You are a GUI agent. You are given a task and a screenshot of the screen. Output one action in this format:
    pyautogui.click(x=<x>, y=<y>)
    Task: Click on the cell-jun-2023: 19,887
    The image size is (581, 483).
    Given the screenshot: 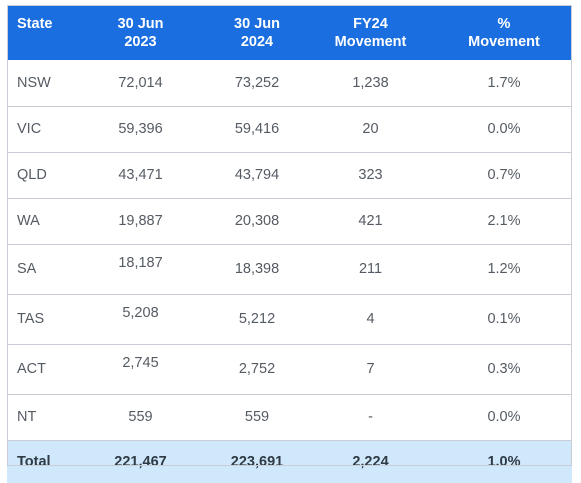 What is the action you would take?
    pyautogui.click(x=140, y=221)
    